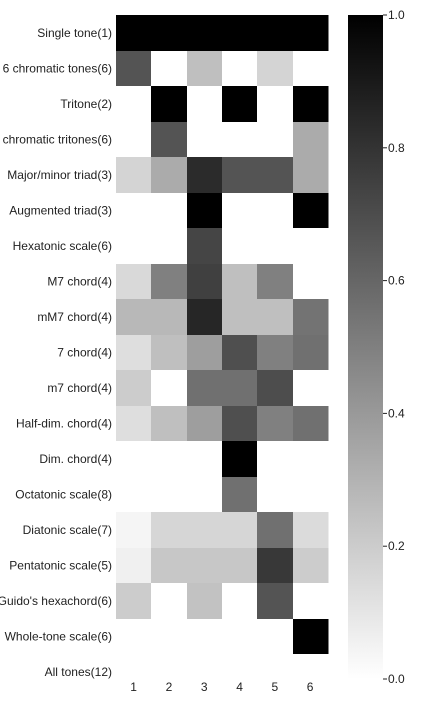  What do you see at coordinates (67, 530) in the screenshot?
I see `y-tick-label: Diatonic scale(7)` at bounding box center [67, 530].